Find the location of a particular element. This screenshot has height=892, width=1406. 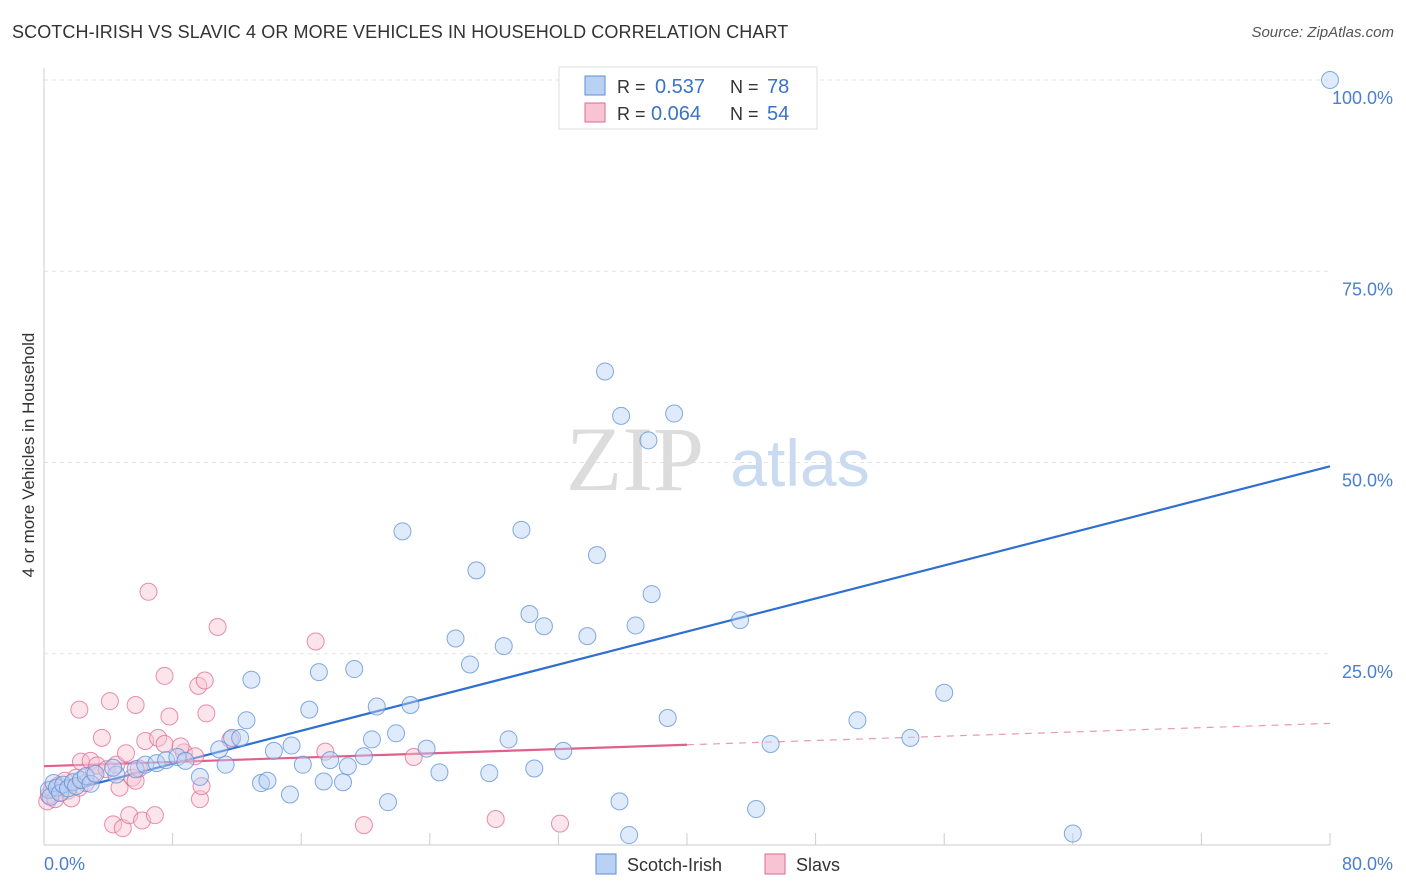

stats-n-label-1: N = is located at coordinates (744, 87).